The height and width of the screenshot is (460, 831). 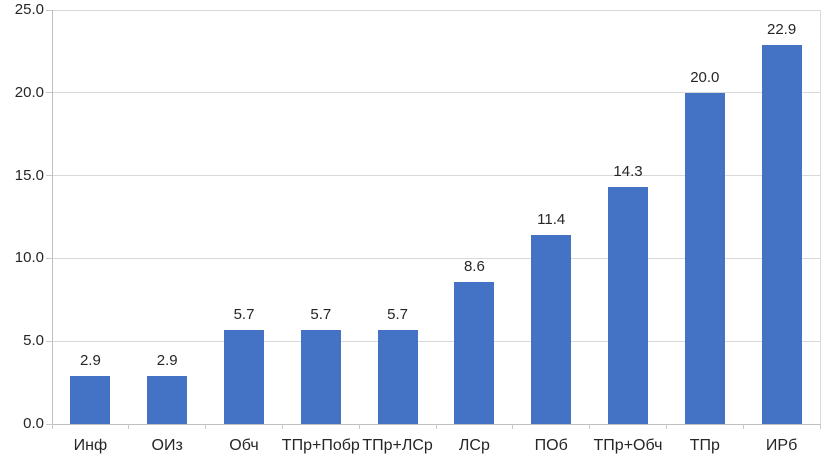 I want to click on y-axis-label: 20.0, so click(x=29, y=92).